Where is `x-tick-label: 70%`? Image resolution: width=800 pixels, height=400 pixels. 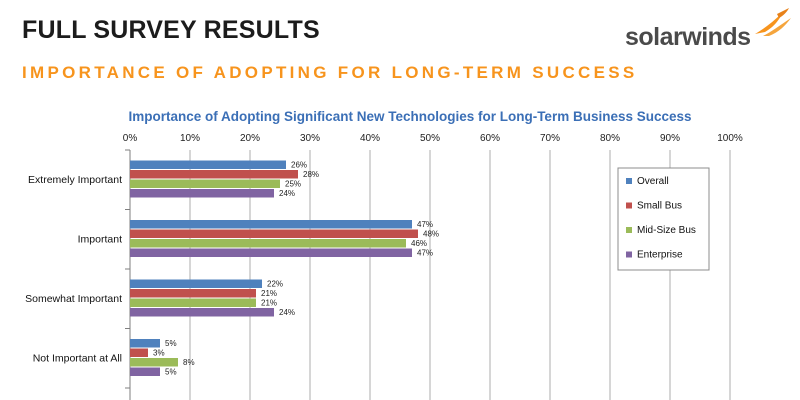 x-tick-label: 70% is located at coordinates (550, 138).